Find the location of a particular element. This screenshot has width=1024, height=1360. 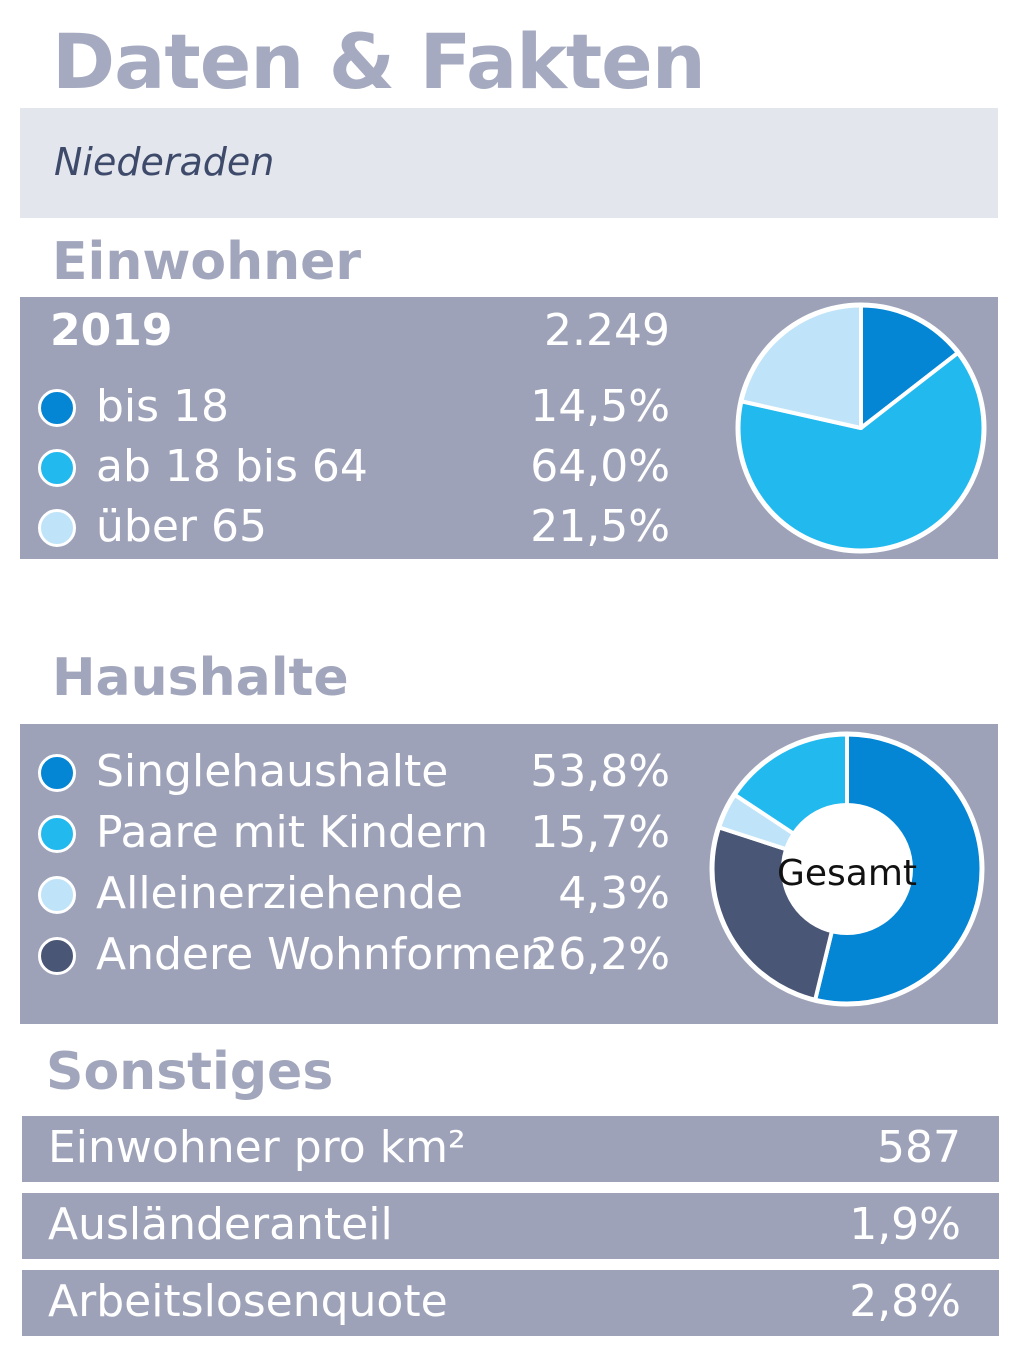

einwohner-pie-chart is located at coordinates (861, 428).